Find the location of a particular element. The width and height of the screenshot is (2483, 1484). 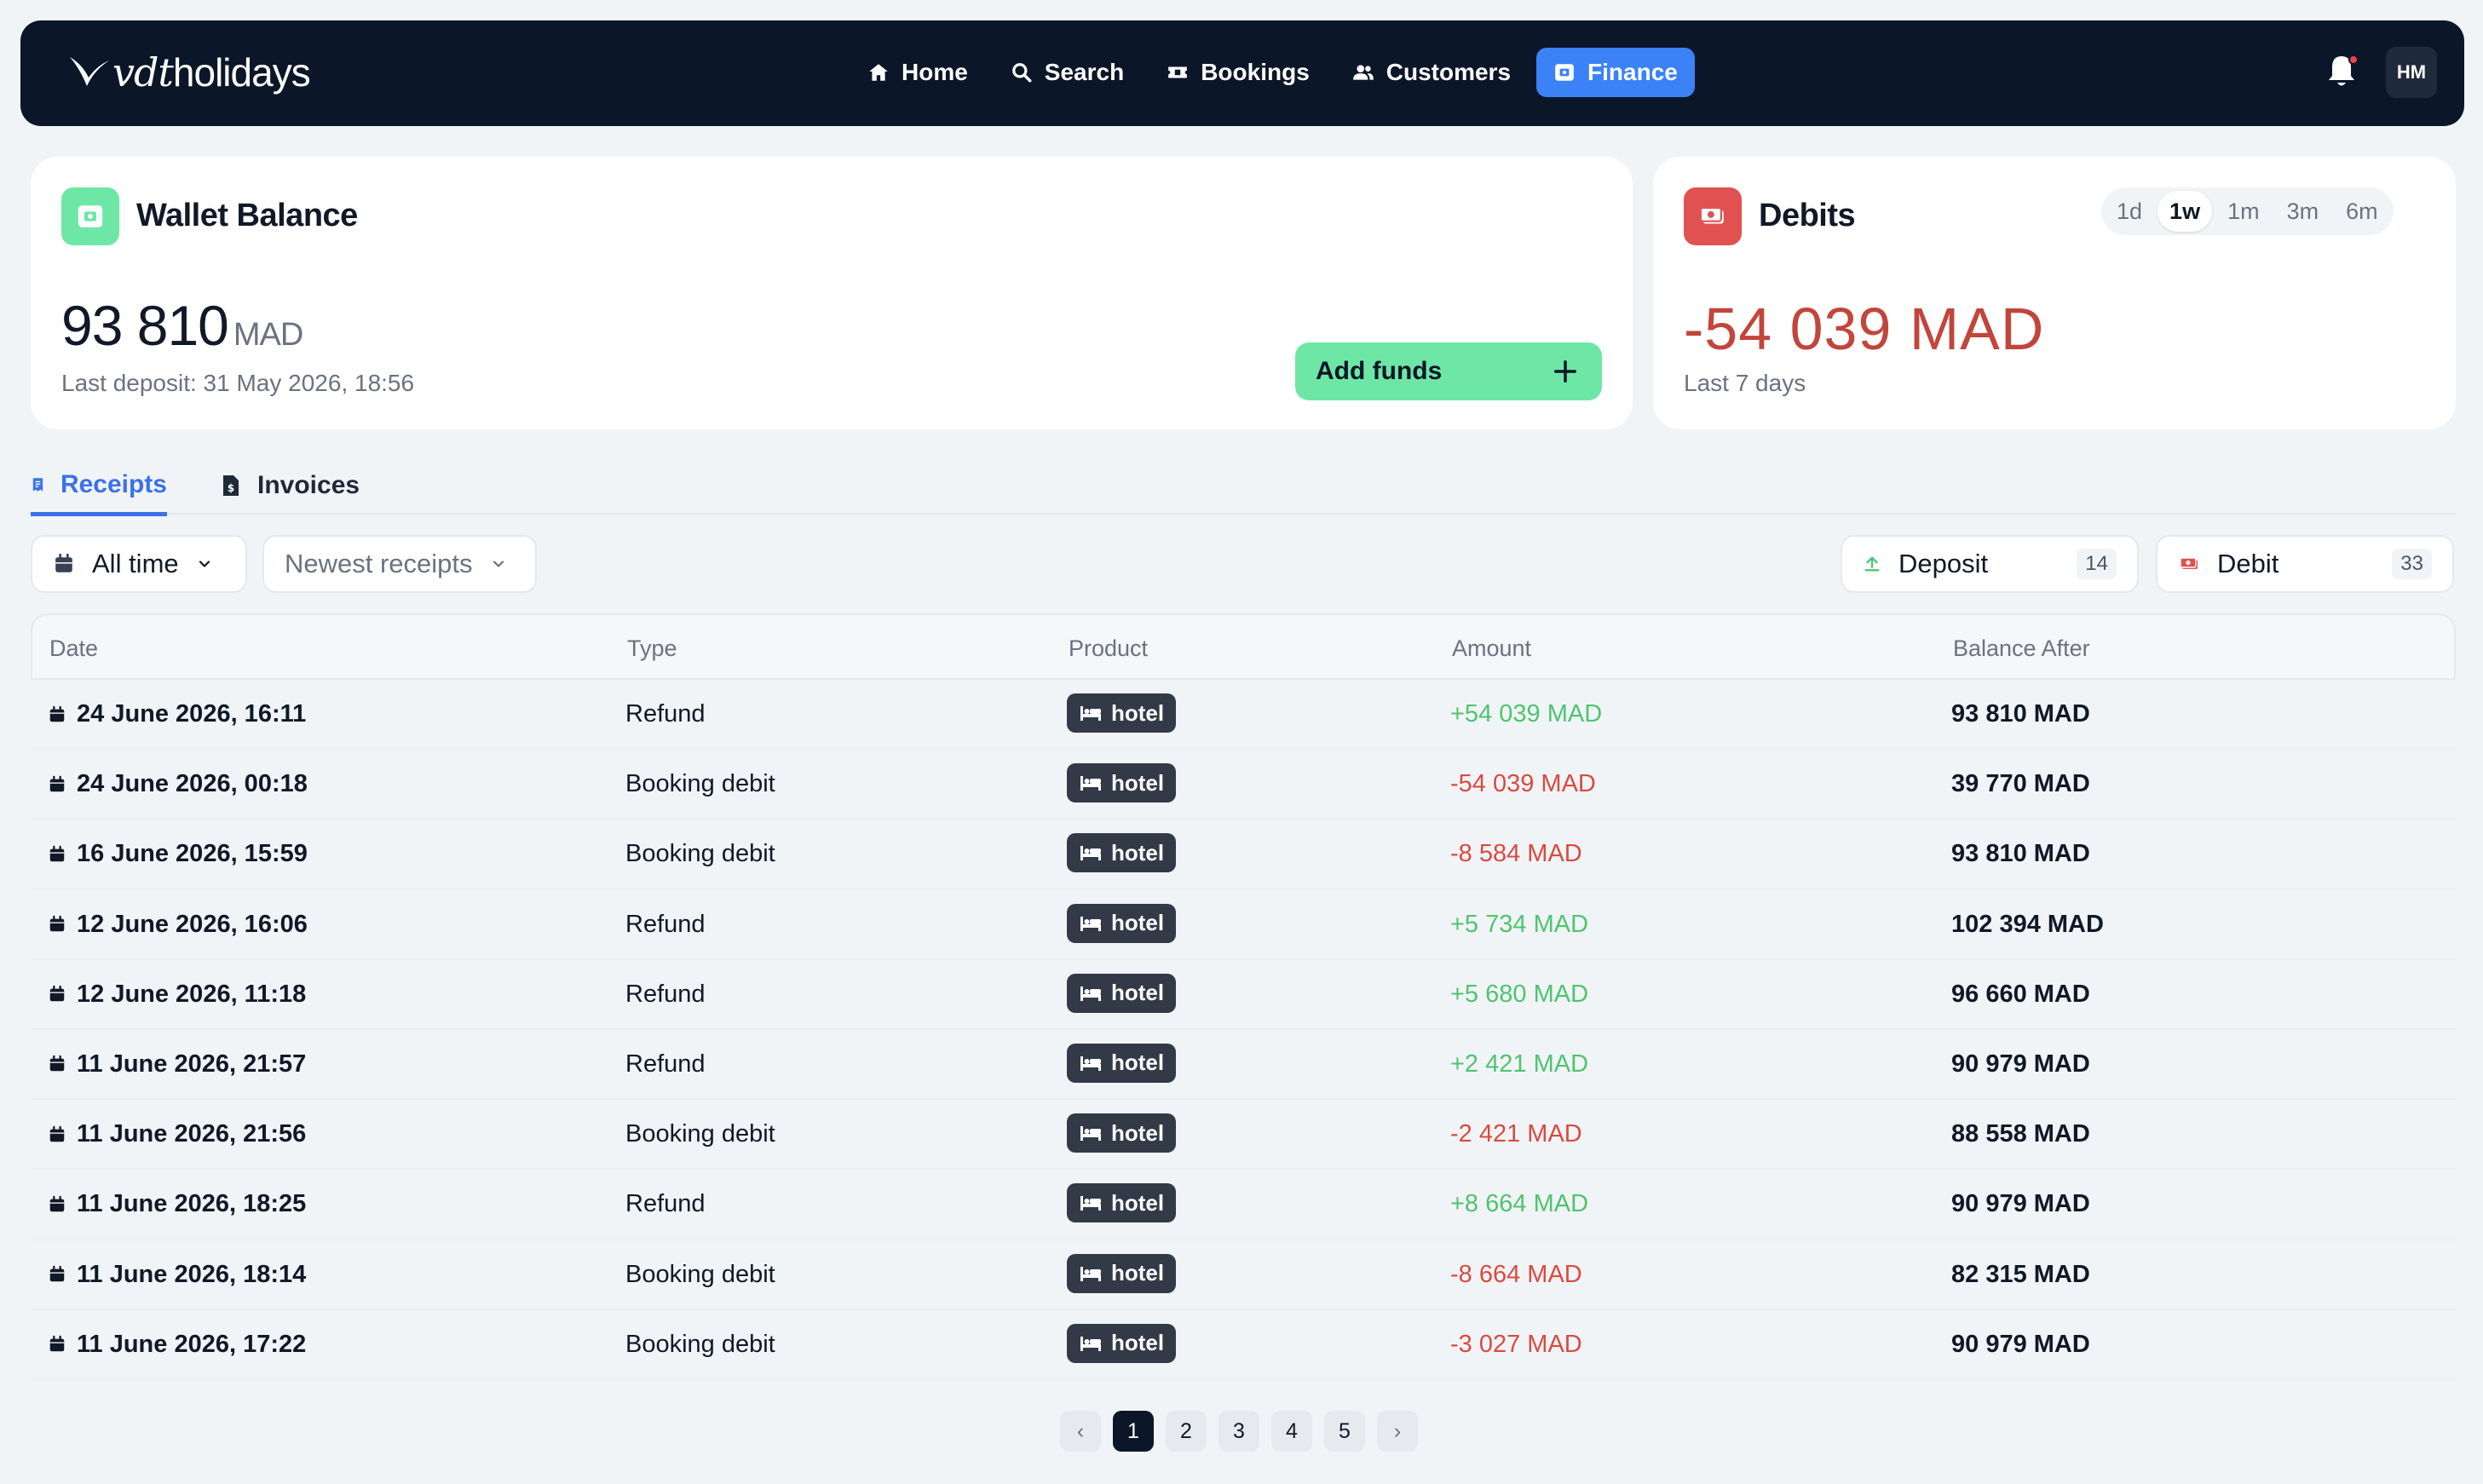

tab-receipts: Receipts is located at coordinates (99, 486).